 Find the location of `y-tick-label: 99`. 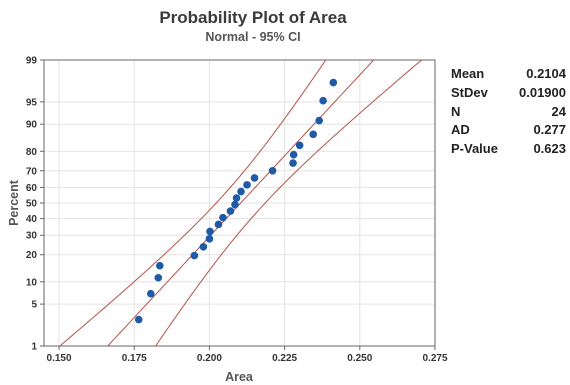

y-tick-label: 99 is located at coordinates (32, 61).